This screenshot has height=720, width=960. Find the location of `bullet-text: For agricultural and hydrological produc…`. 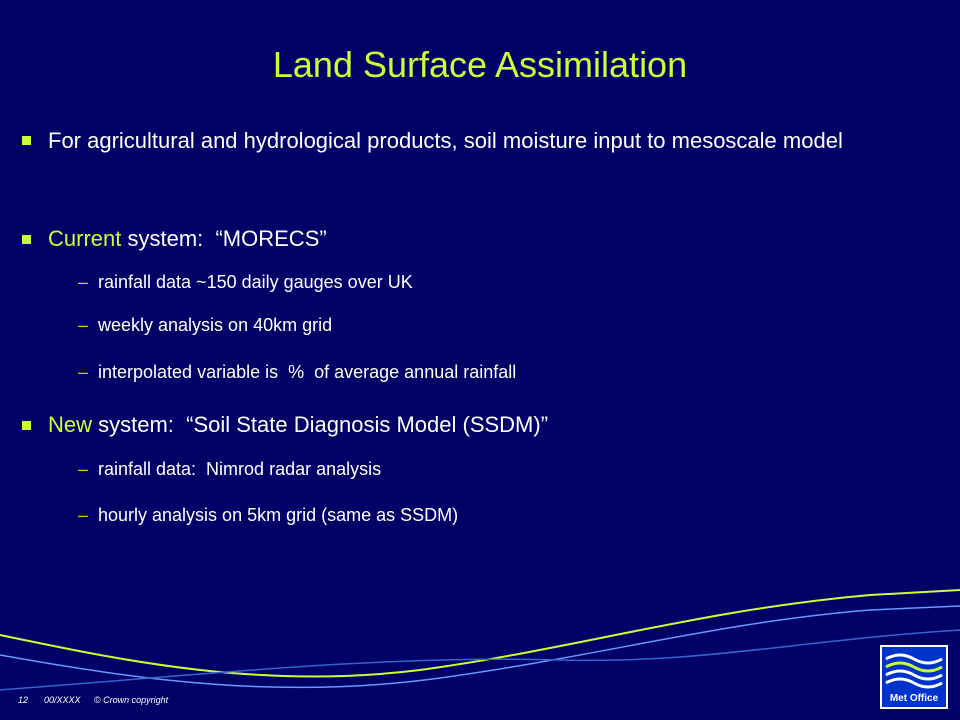

bullet-text: For agricultural and hydrological produc… is located at coordinates (445, 140).